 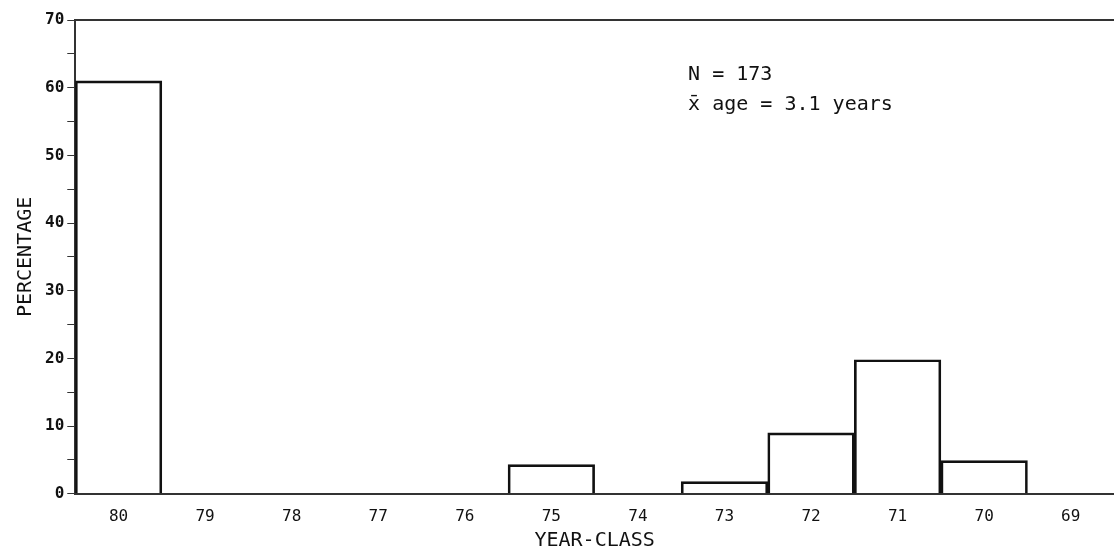 What do you see at coordinates (55, 222) in the screenshot?
I see `y-tick-label: 40` at bounding box center [55, 222].